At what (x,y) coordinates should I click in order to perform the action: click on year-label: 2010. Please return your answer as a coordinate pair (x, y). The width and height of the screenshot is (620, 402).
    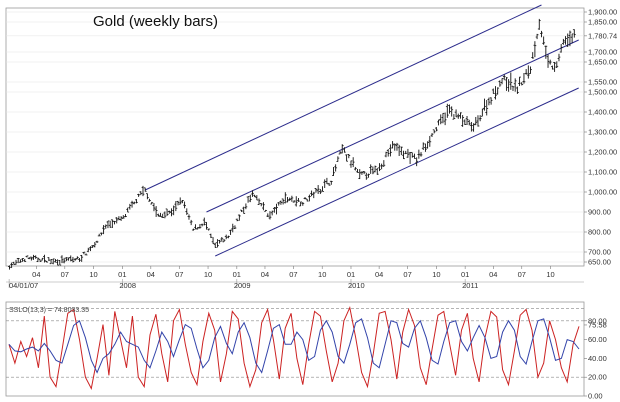
    Looking at the image, I should click on (356, 285).